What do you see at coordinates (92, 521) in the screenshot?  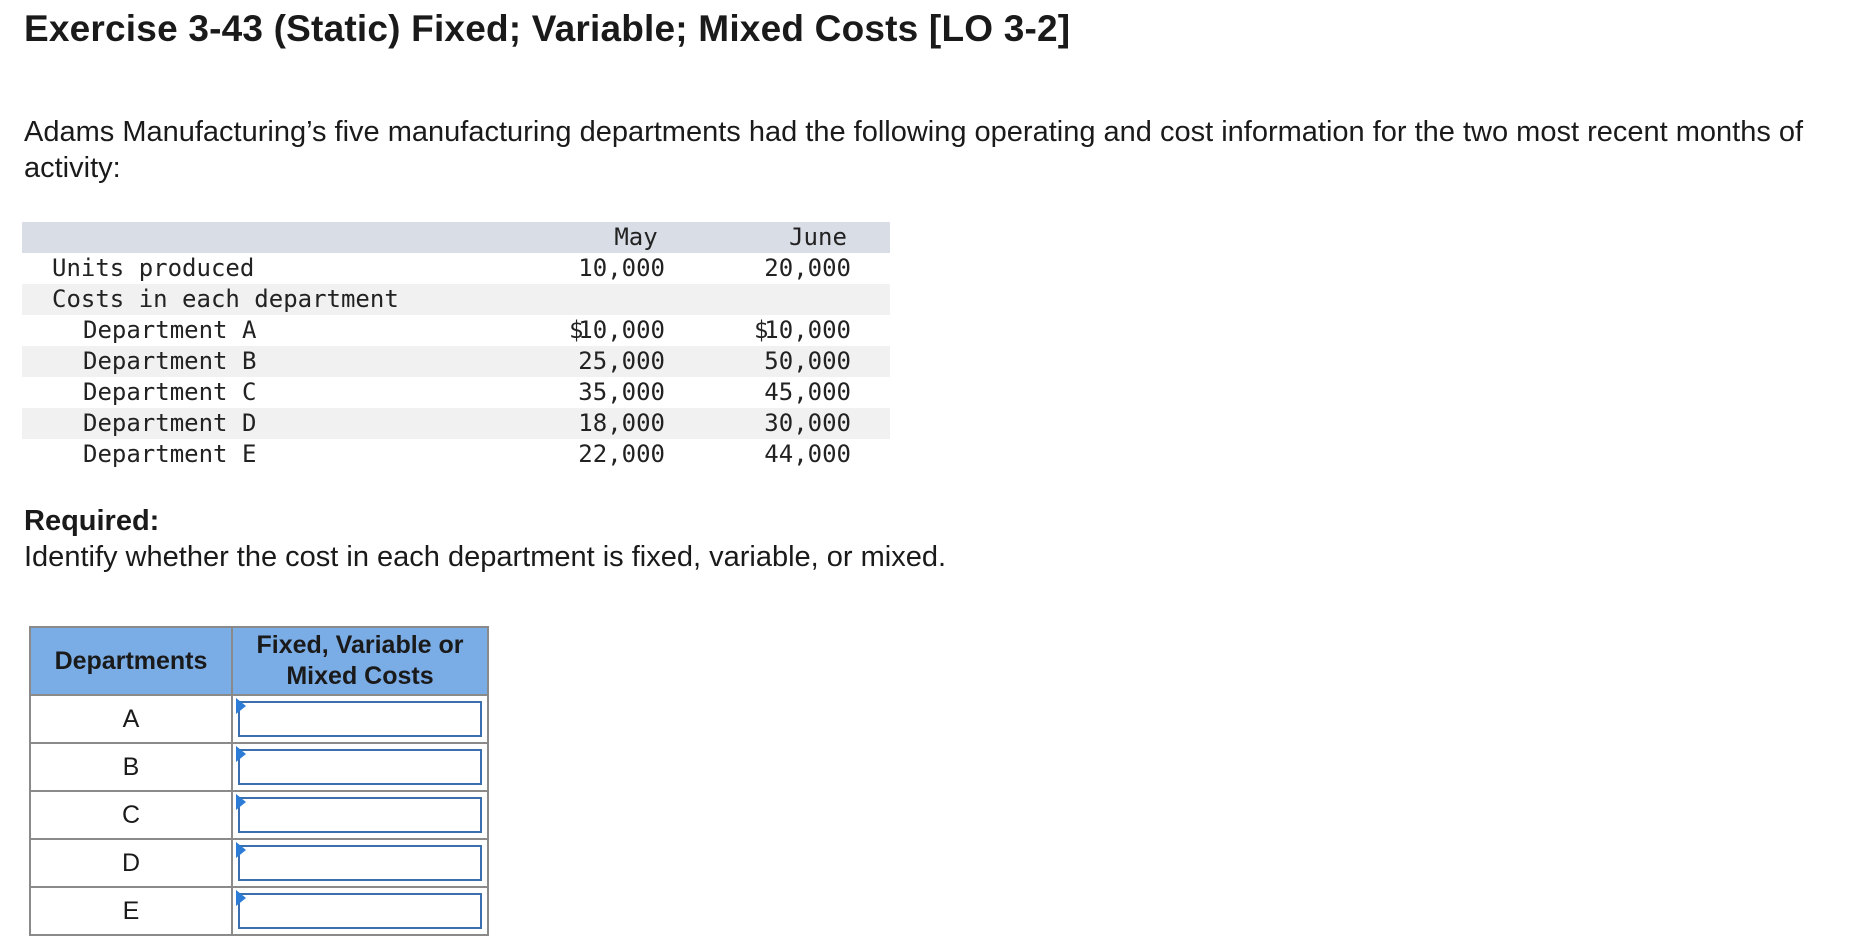 I see `required-label: Required:` at bounding box center [92, 521].